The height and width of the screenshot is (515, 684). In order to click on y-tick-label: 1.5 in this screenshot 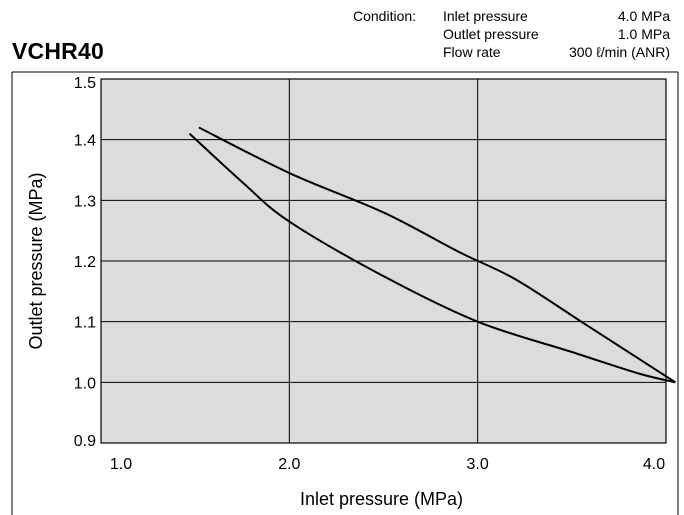, I will do `click(85, 83)`.